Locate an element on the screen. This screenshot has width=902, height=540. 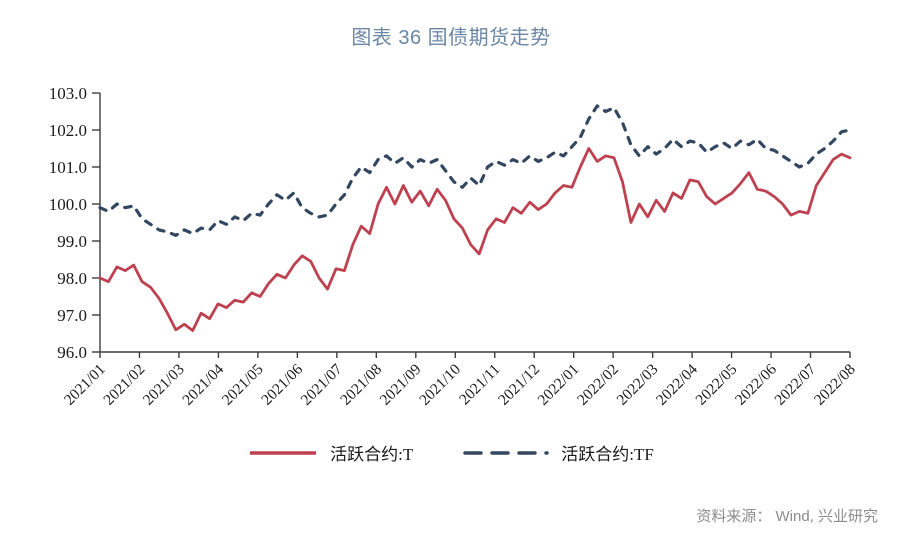
y-tick-label: 99.0 is located at coordinates (72, 241).